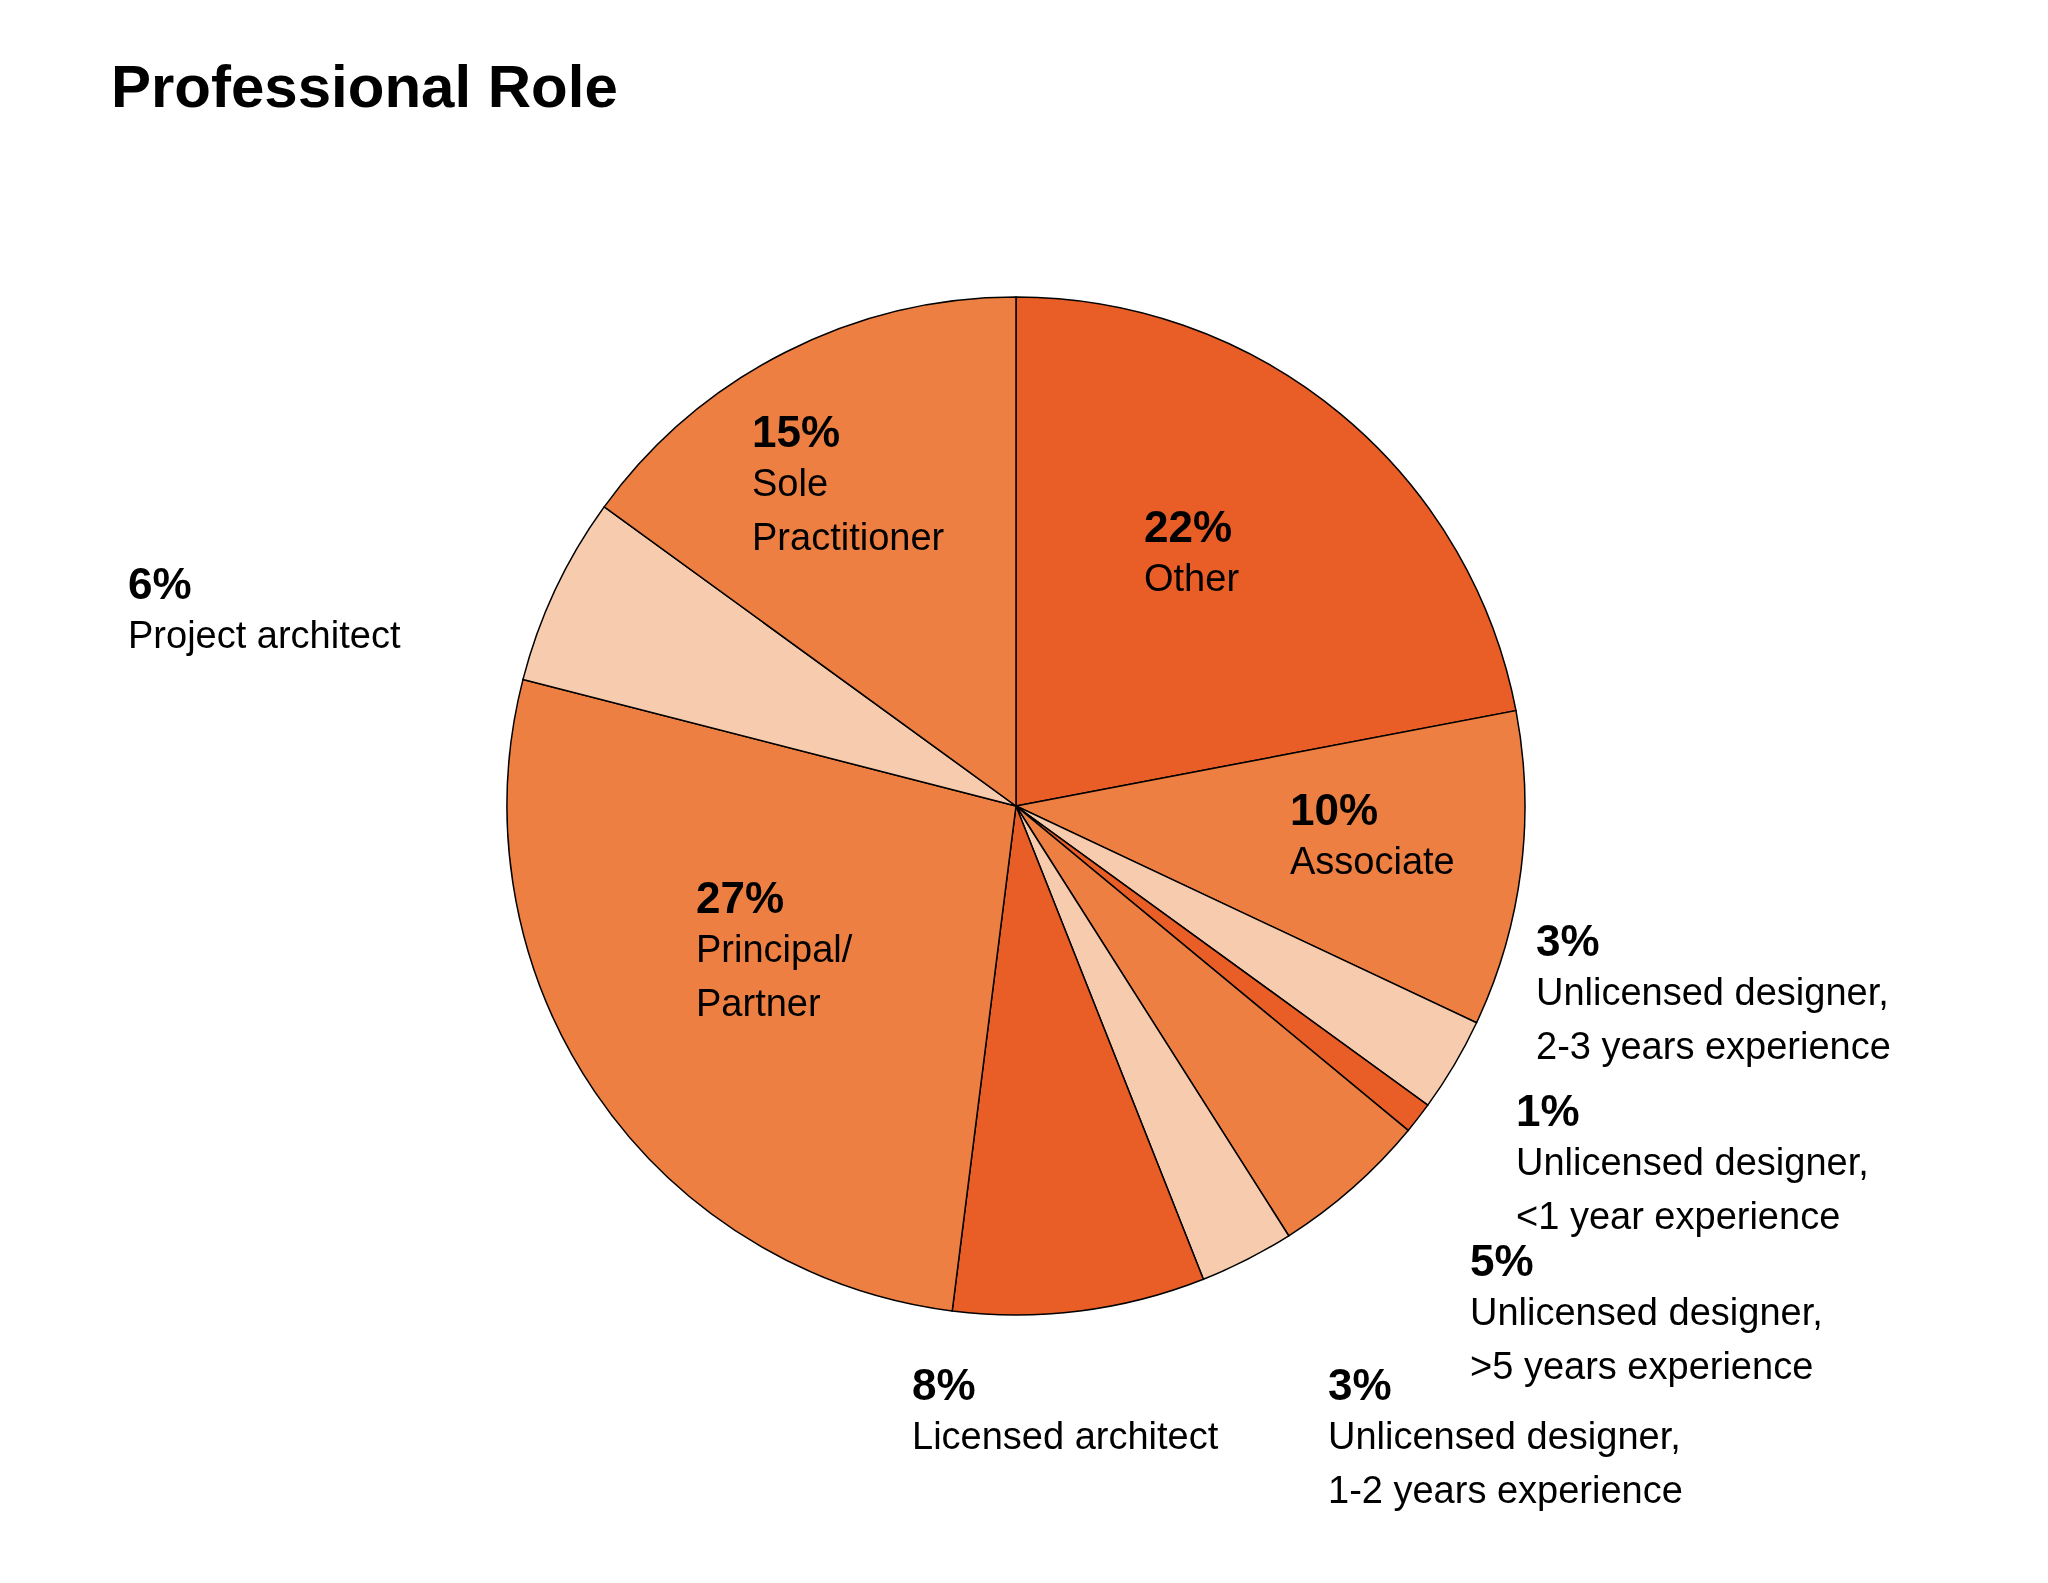 The image size is (2048, 1583). I want to click on slice-label: Unlicensed designer, <1 year experience, so click(1692, 1189).